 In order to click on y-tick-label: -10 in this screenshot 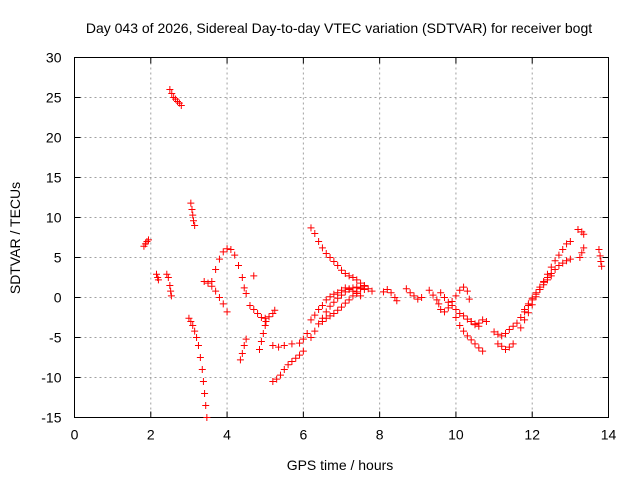, I will do `click(51, 378)`.